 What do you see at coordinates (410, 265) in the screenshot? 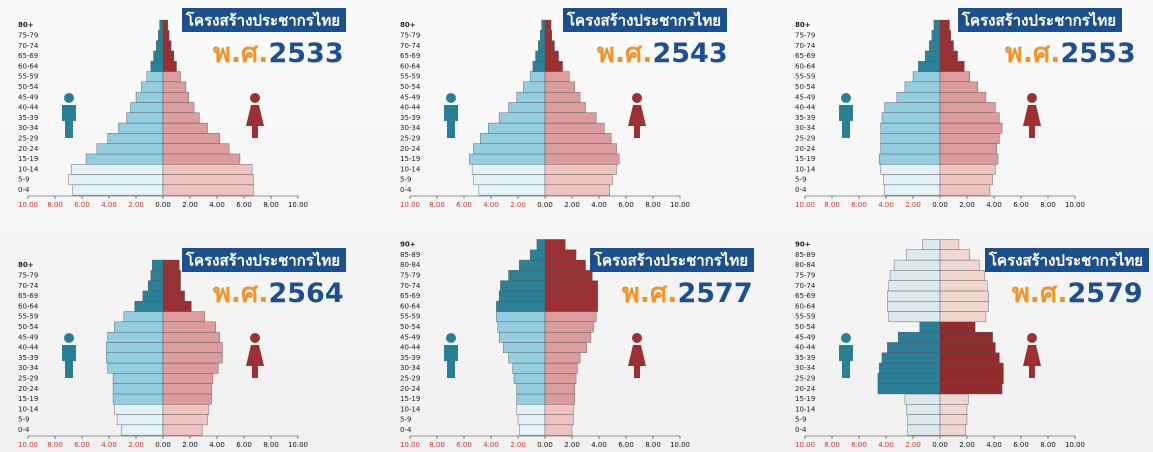
I see `age-label: 80-84` at bounding box center [410, 265].